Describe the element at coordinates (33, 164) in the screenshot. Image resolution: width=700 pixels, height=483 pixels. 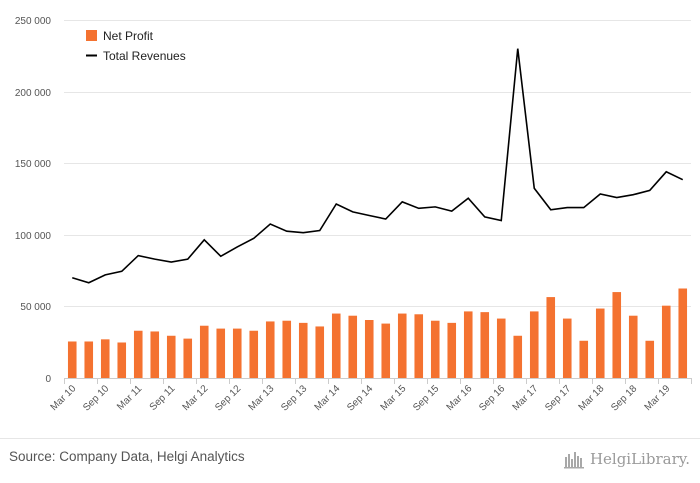
I see `y-tick-label: 150 000` at that location.